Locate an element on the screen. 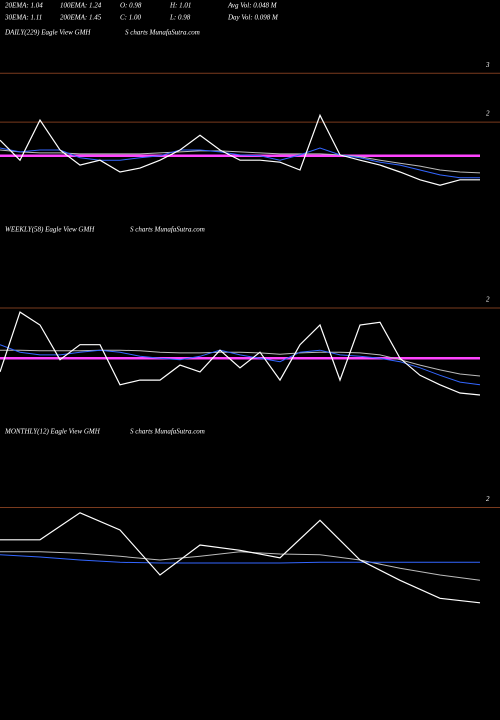 This screenshot has width=500, height=720. header-stat: 100EMA: 1.24 is located at coordinates (81, 6).